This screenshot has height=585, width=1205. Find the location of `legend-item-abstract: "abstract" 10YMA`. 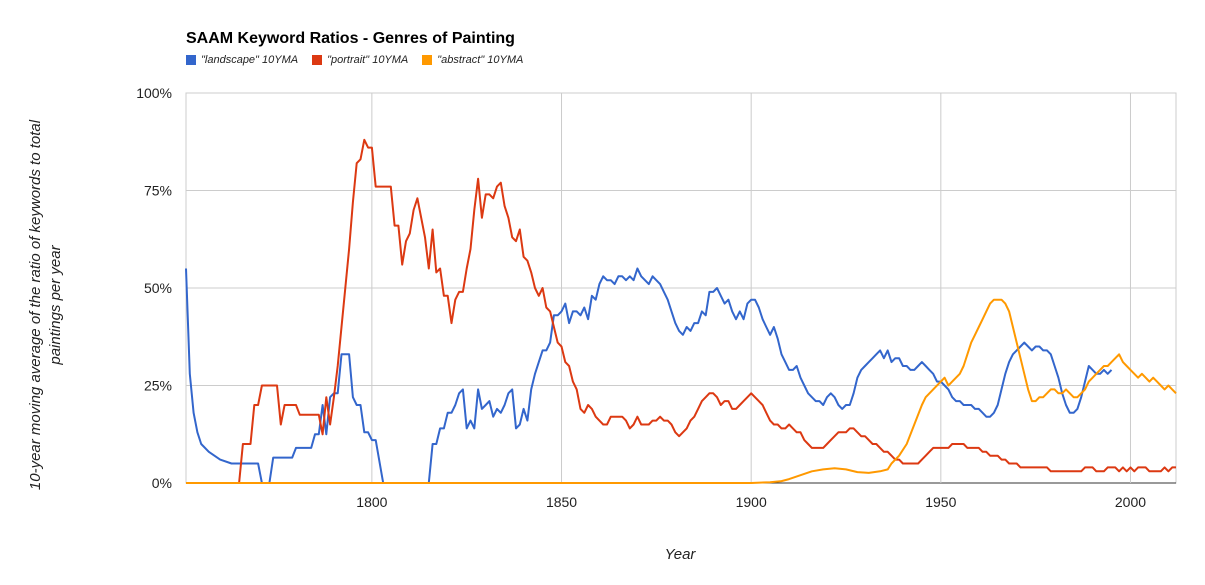

legend-item-abstract: "abstract" 10YMA is located at coordinates (472, 60).